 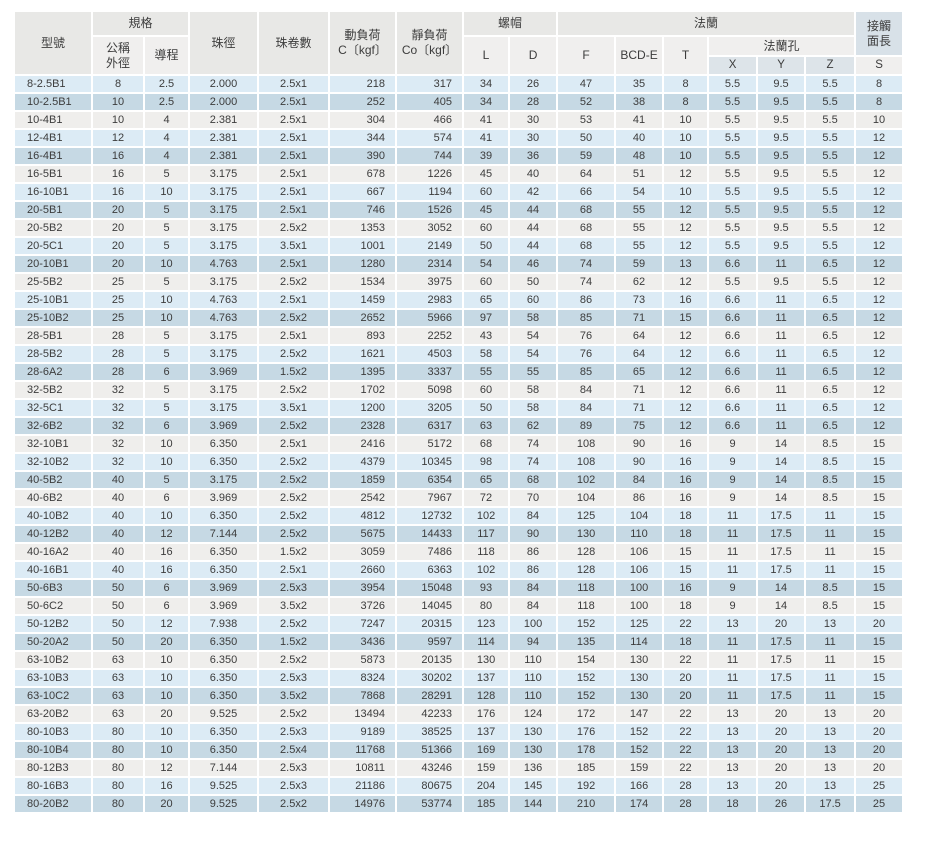 I want to click on value-cell: 1200, so click(x=363, y=408).